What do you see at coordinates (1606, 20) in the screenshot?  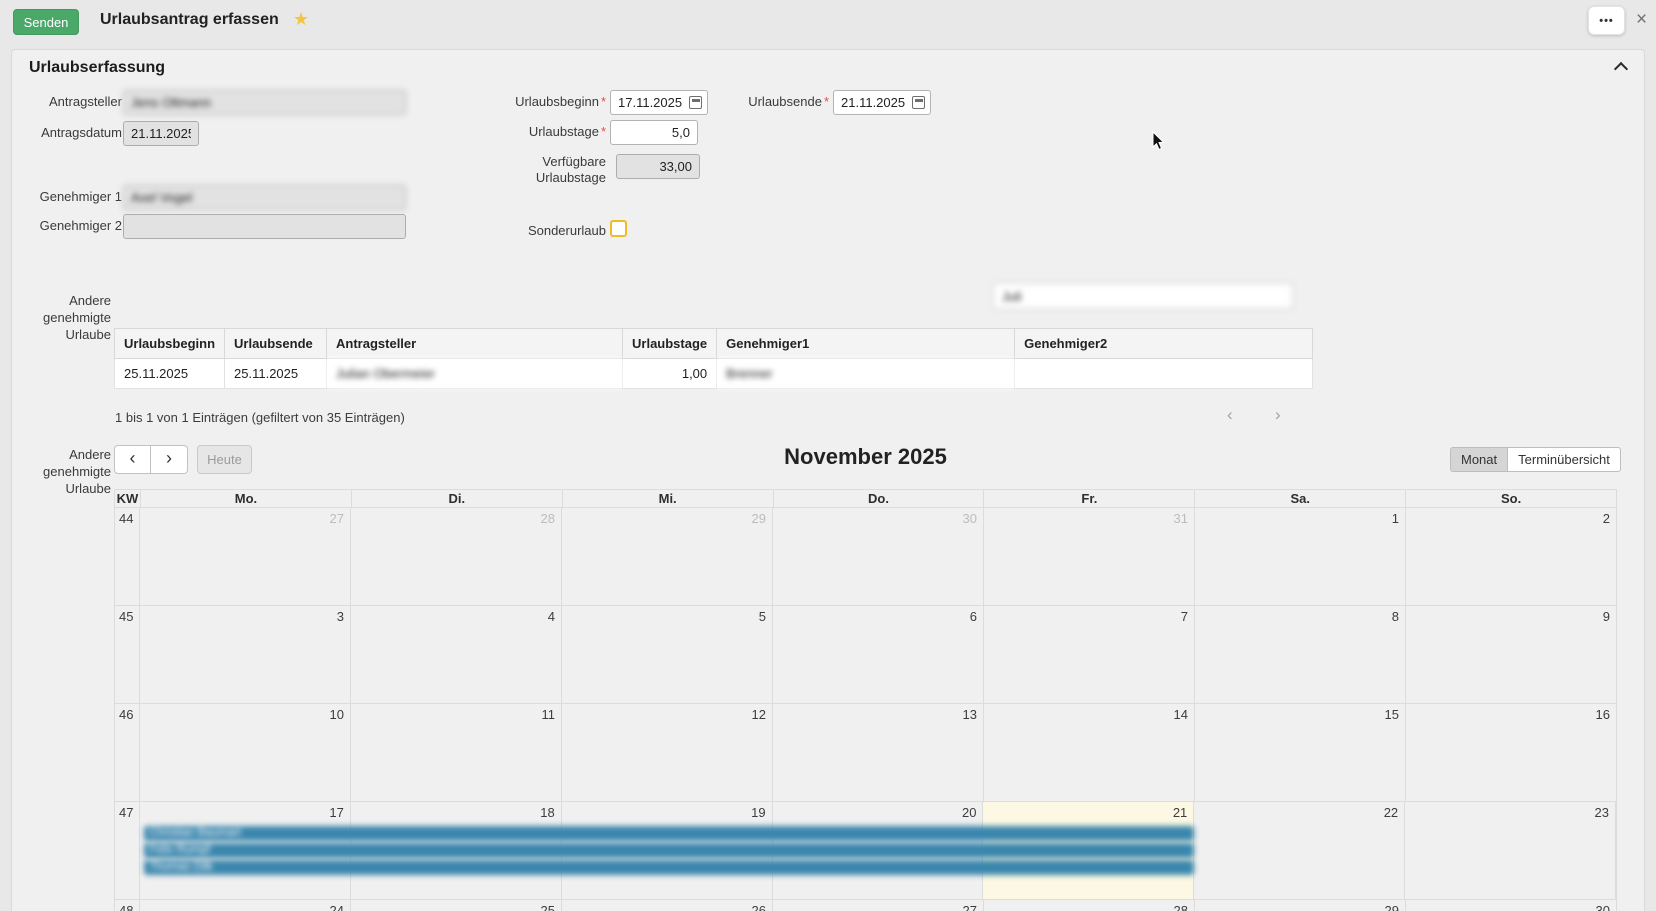 I see `more-options-button: •••` at bounding box center [1606, 20].